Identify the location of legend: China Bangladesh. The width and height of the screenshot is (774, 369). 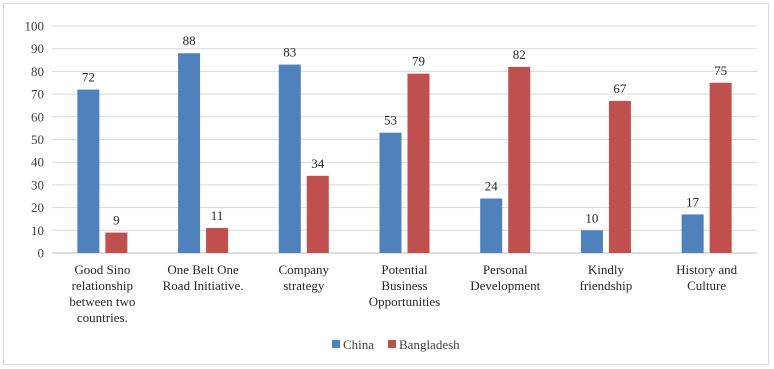
(396, 344).